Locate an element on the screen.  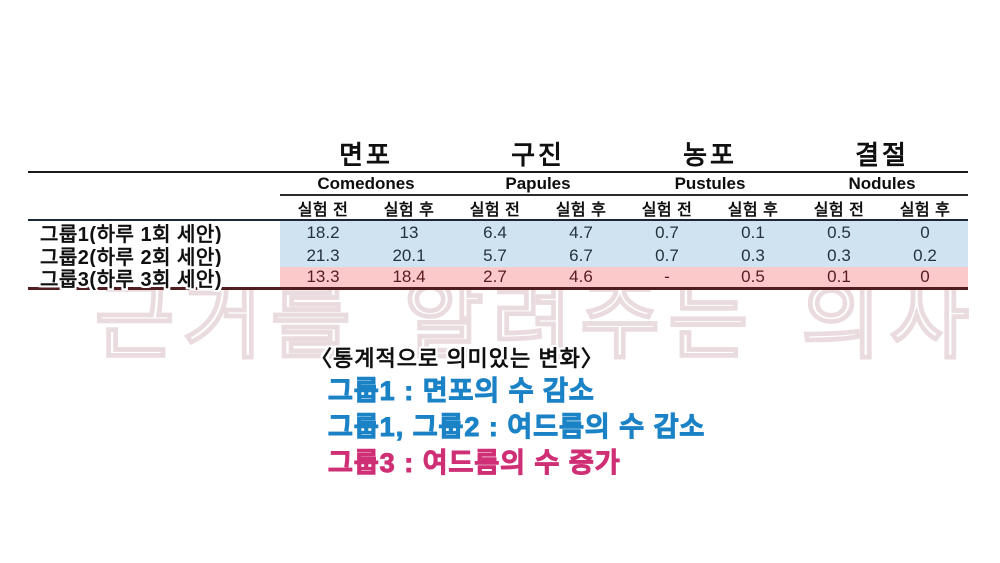
cell-value: 13 is located at coordinates (409, 232).